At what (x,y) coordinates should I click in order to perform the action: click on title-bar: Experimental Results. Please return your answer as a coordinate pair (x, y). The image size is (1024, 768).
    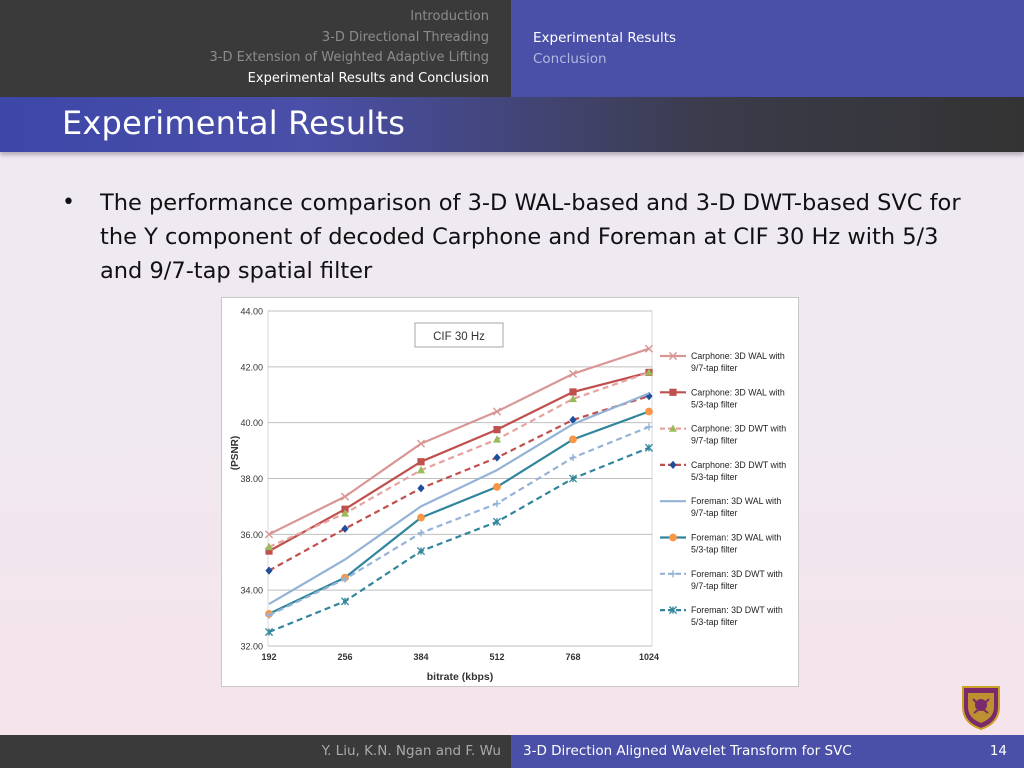
    Looking at the image, I should click on (512, 124).